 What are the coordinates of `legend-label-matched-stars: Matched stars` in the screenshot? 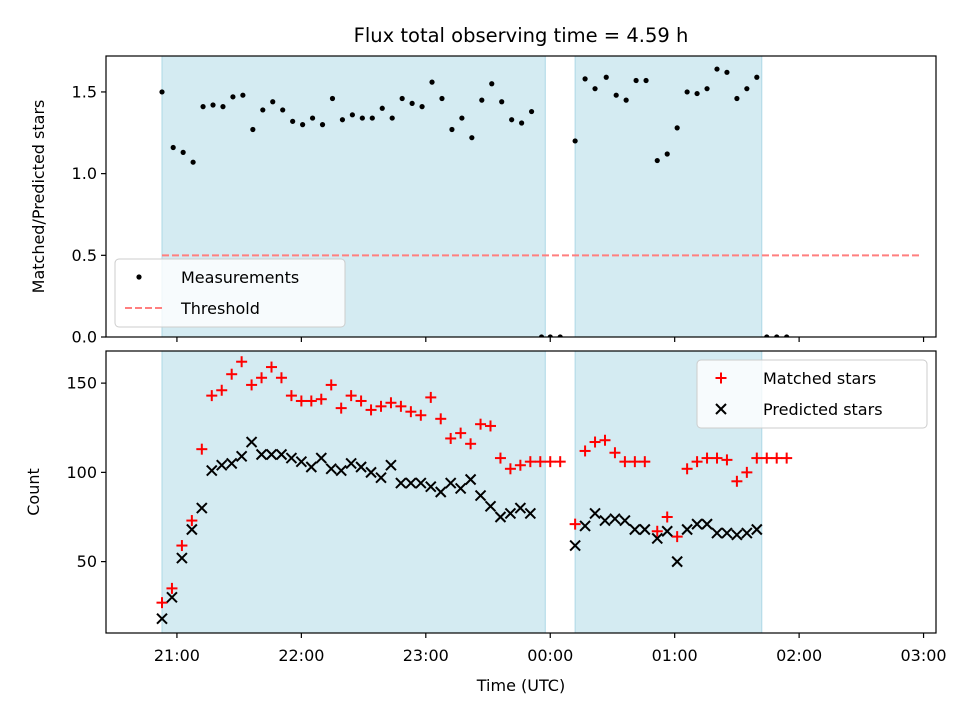 It's located at (819, 378).